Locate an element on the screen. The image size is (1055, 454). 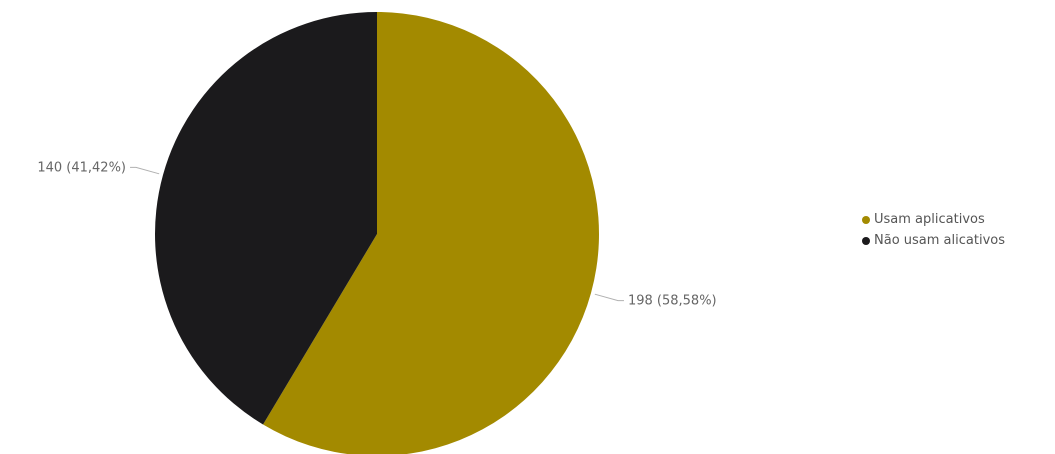
legend-item-nao-usam-alicativos: Não usam alicativos is located at coordinates (933, 240).